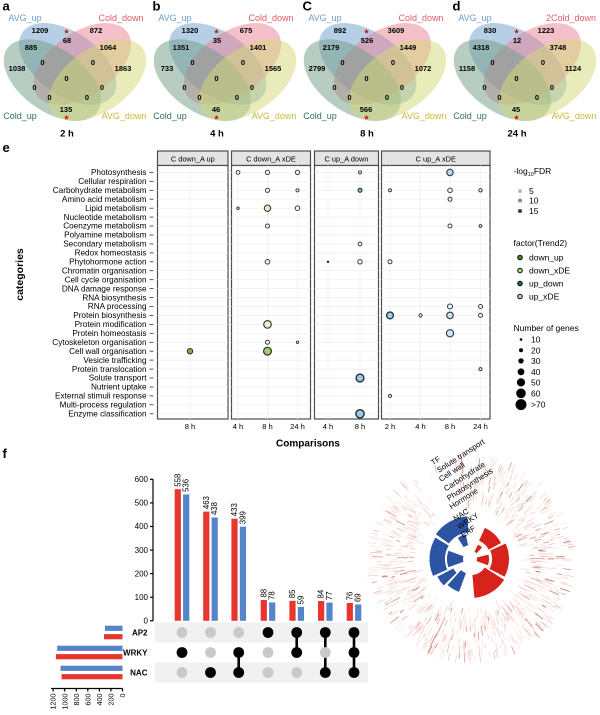 Image resolution: width=600 pixels, height=715 pixels. I want to click on svg-text: Solute transport, so click(118, 378).